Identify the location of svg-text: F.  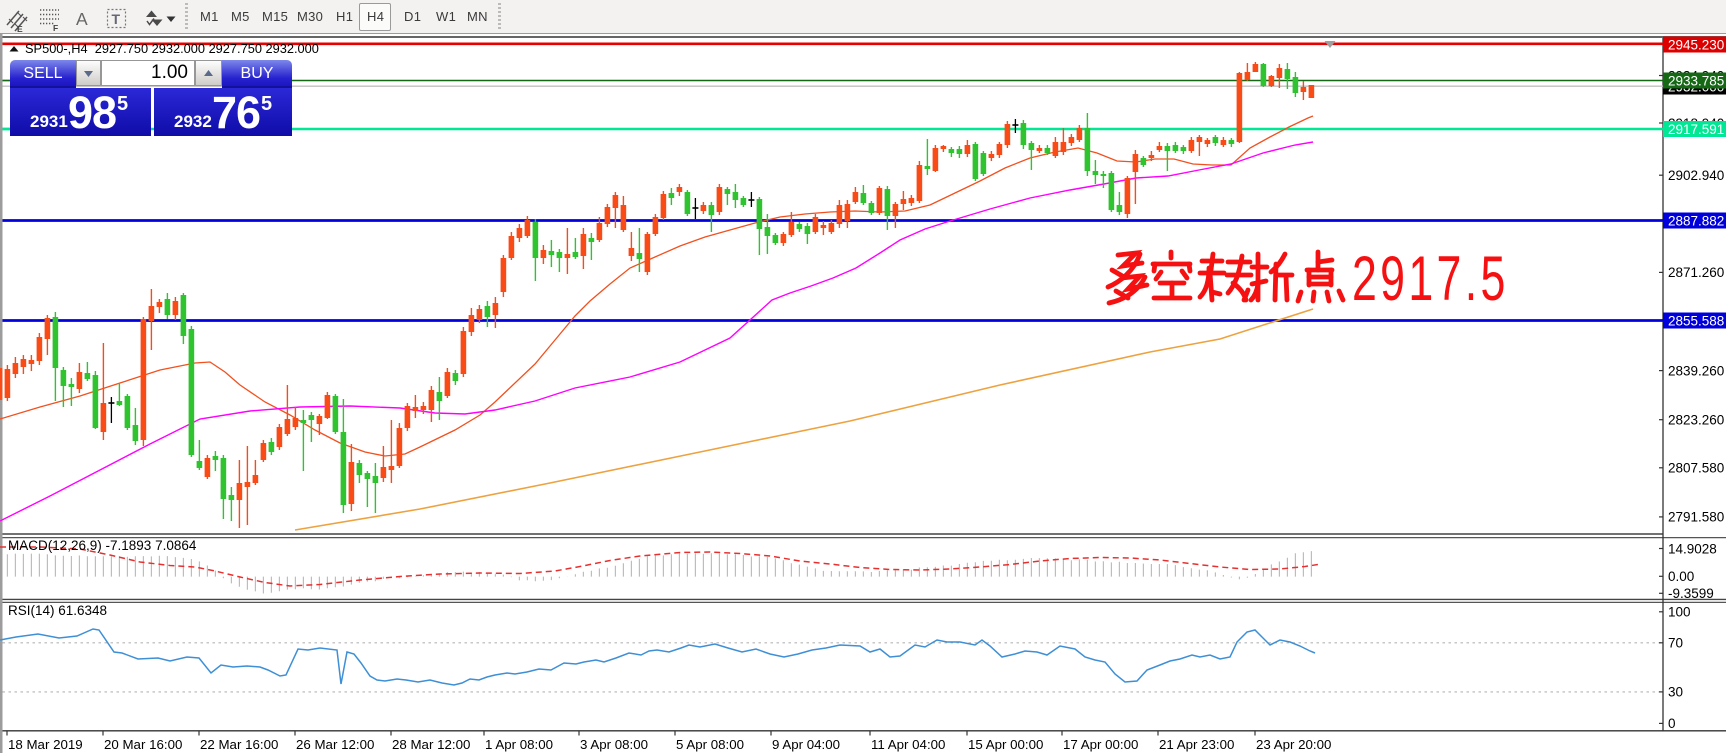
(55, 28).